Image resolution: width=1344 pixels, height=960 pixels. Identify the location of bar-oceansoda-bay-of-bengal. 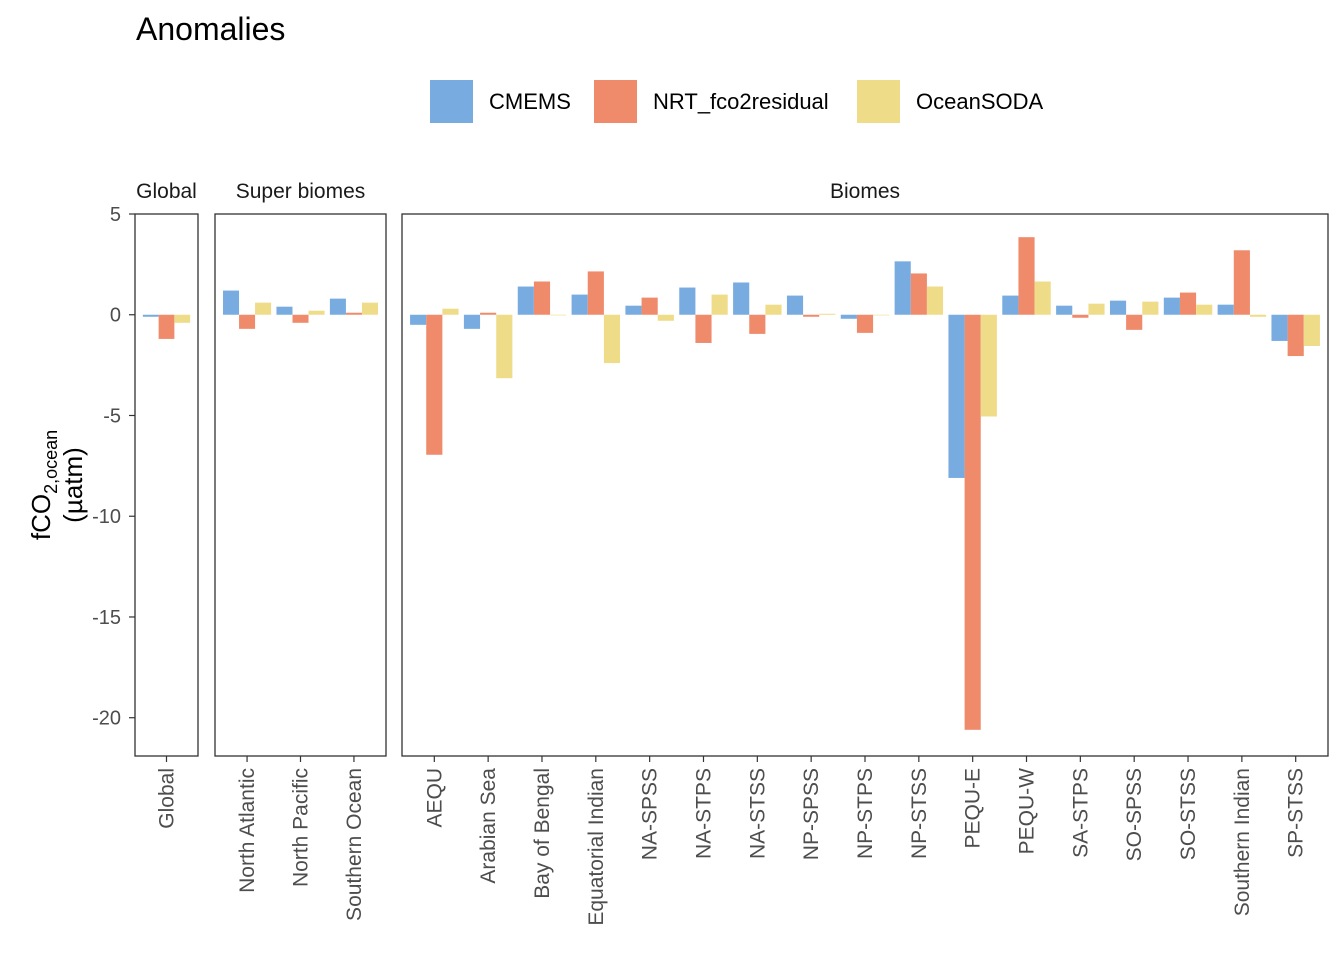
(558, 315).